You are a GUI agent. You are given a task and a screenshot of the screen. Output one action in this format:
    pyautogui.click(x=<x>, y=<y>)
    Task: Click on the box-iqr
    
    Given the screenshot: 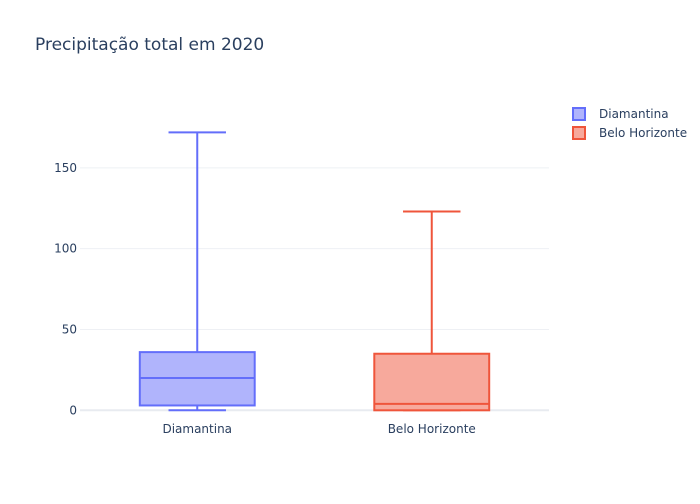 What is the action you would take?
    pyautogui.click(x=432, y=382)
    